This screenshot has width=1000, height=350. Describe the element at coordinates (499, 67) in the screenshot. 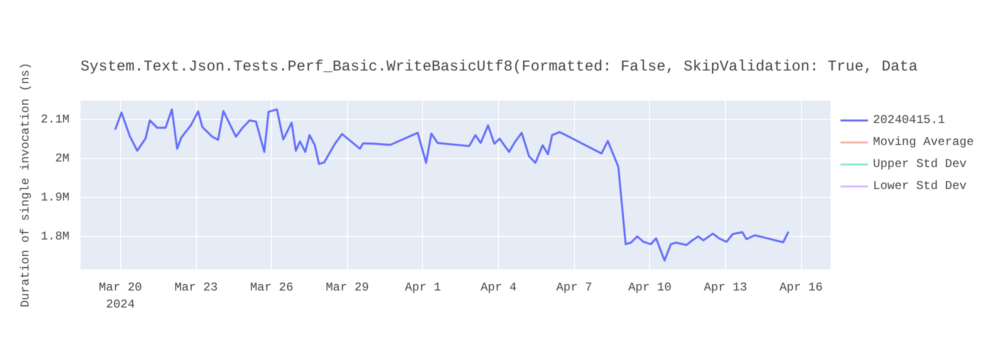

I see `chart-title: System.Text.Json.Tests.Perf_Basic.WriteBasicUtf8(Formatted: False, SkipValidation: True, Data` at that location.